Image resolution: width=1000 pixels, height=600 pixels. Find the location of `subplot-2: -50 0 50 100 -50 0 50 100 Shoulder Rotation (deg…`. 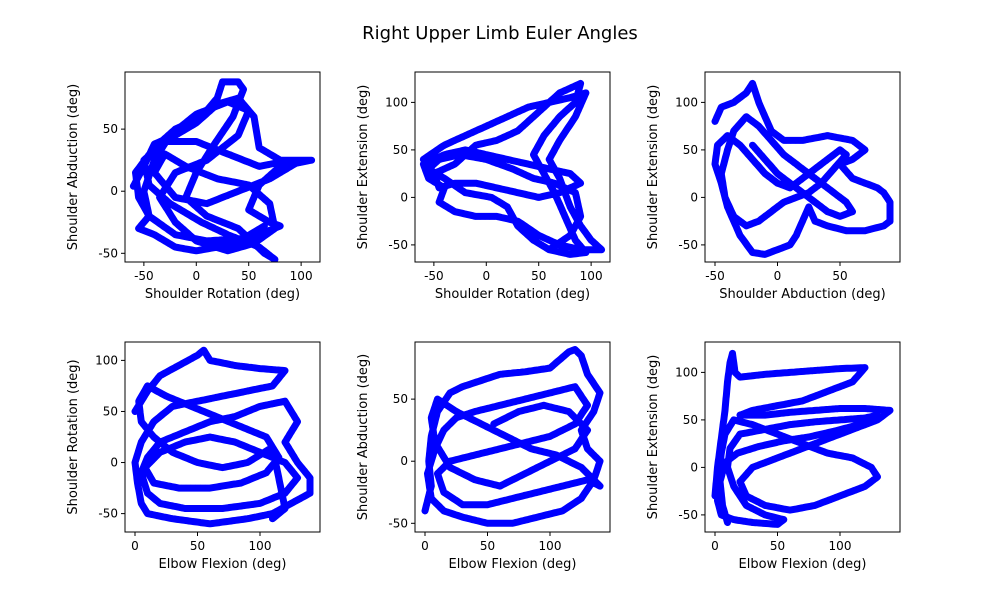

subplot-2: -50 0 50 100 -50 0 50 100 Shoulder Rotation (deg… is located at coordinates (483, 186).